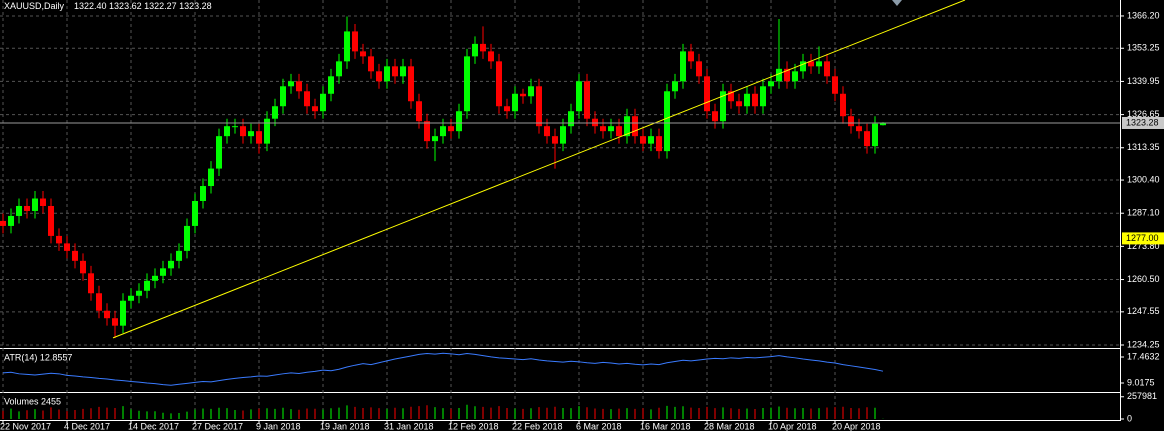 This screenshot has width=1164, height=431. I want to click on x-tick-label: 28 Mar 2018, so click(729, 426).